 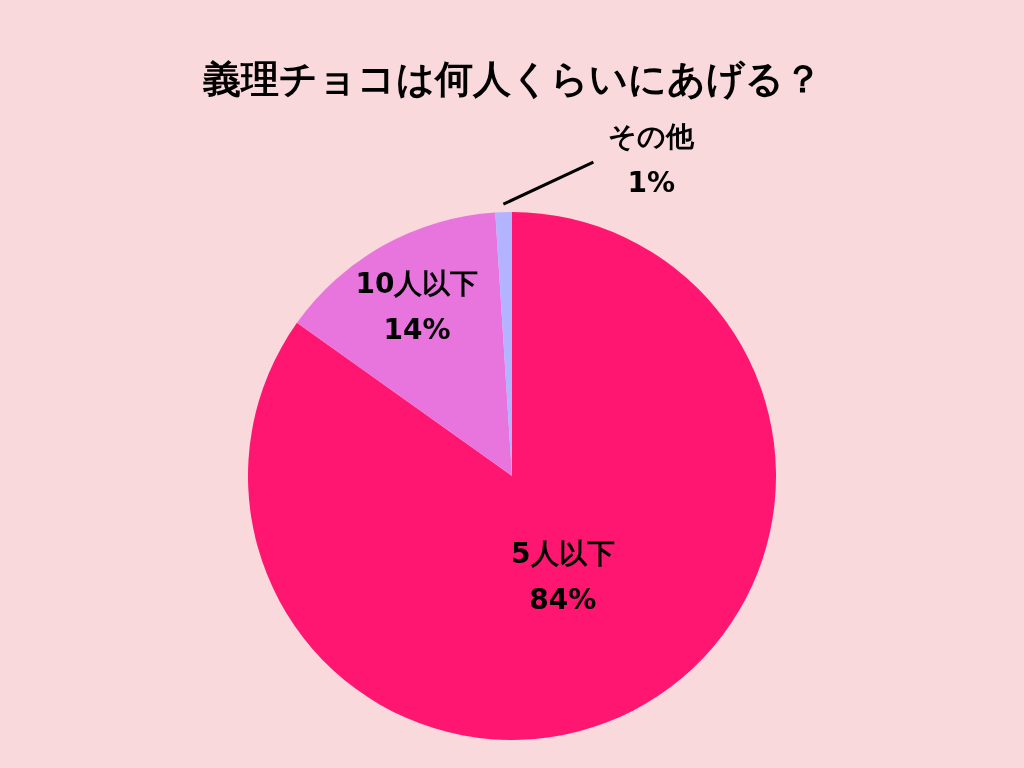 I want to click on data-label: 84%, so click(x=563, y=599).